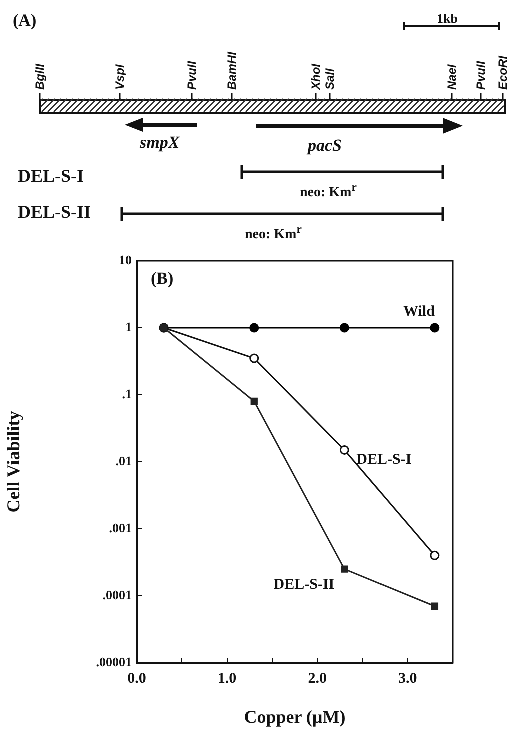  Describe the element at coordinates (227, 678) in the screenshot. I see `x-tick-label: 1.0` at that location.